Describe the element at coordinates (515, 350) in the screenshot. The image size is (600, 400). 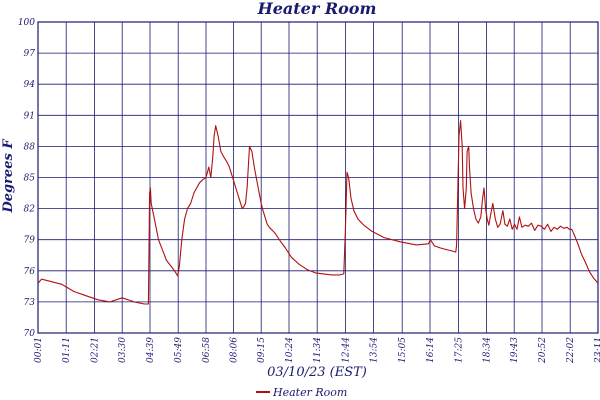
I see `x-tick-label: 19:43` at that location.